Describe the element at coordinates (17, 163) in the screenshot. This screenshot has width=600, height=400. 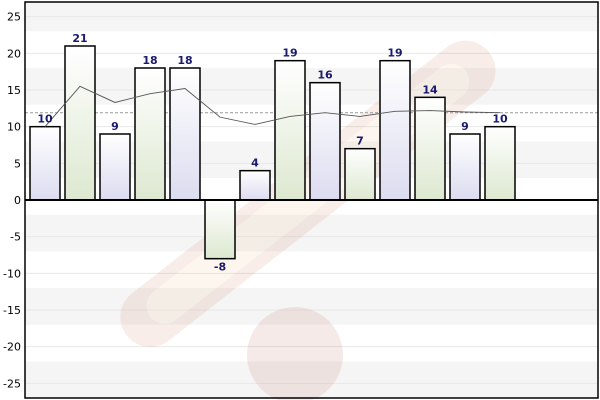
I see `y-tick-label: 5` at that location.